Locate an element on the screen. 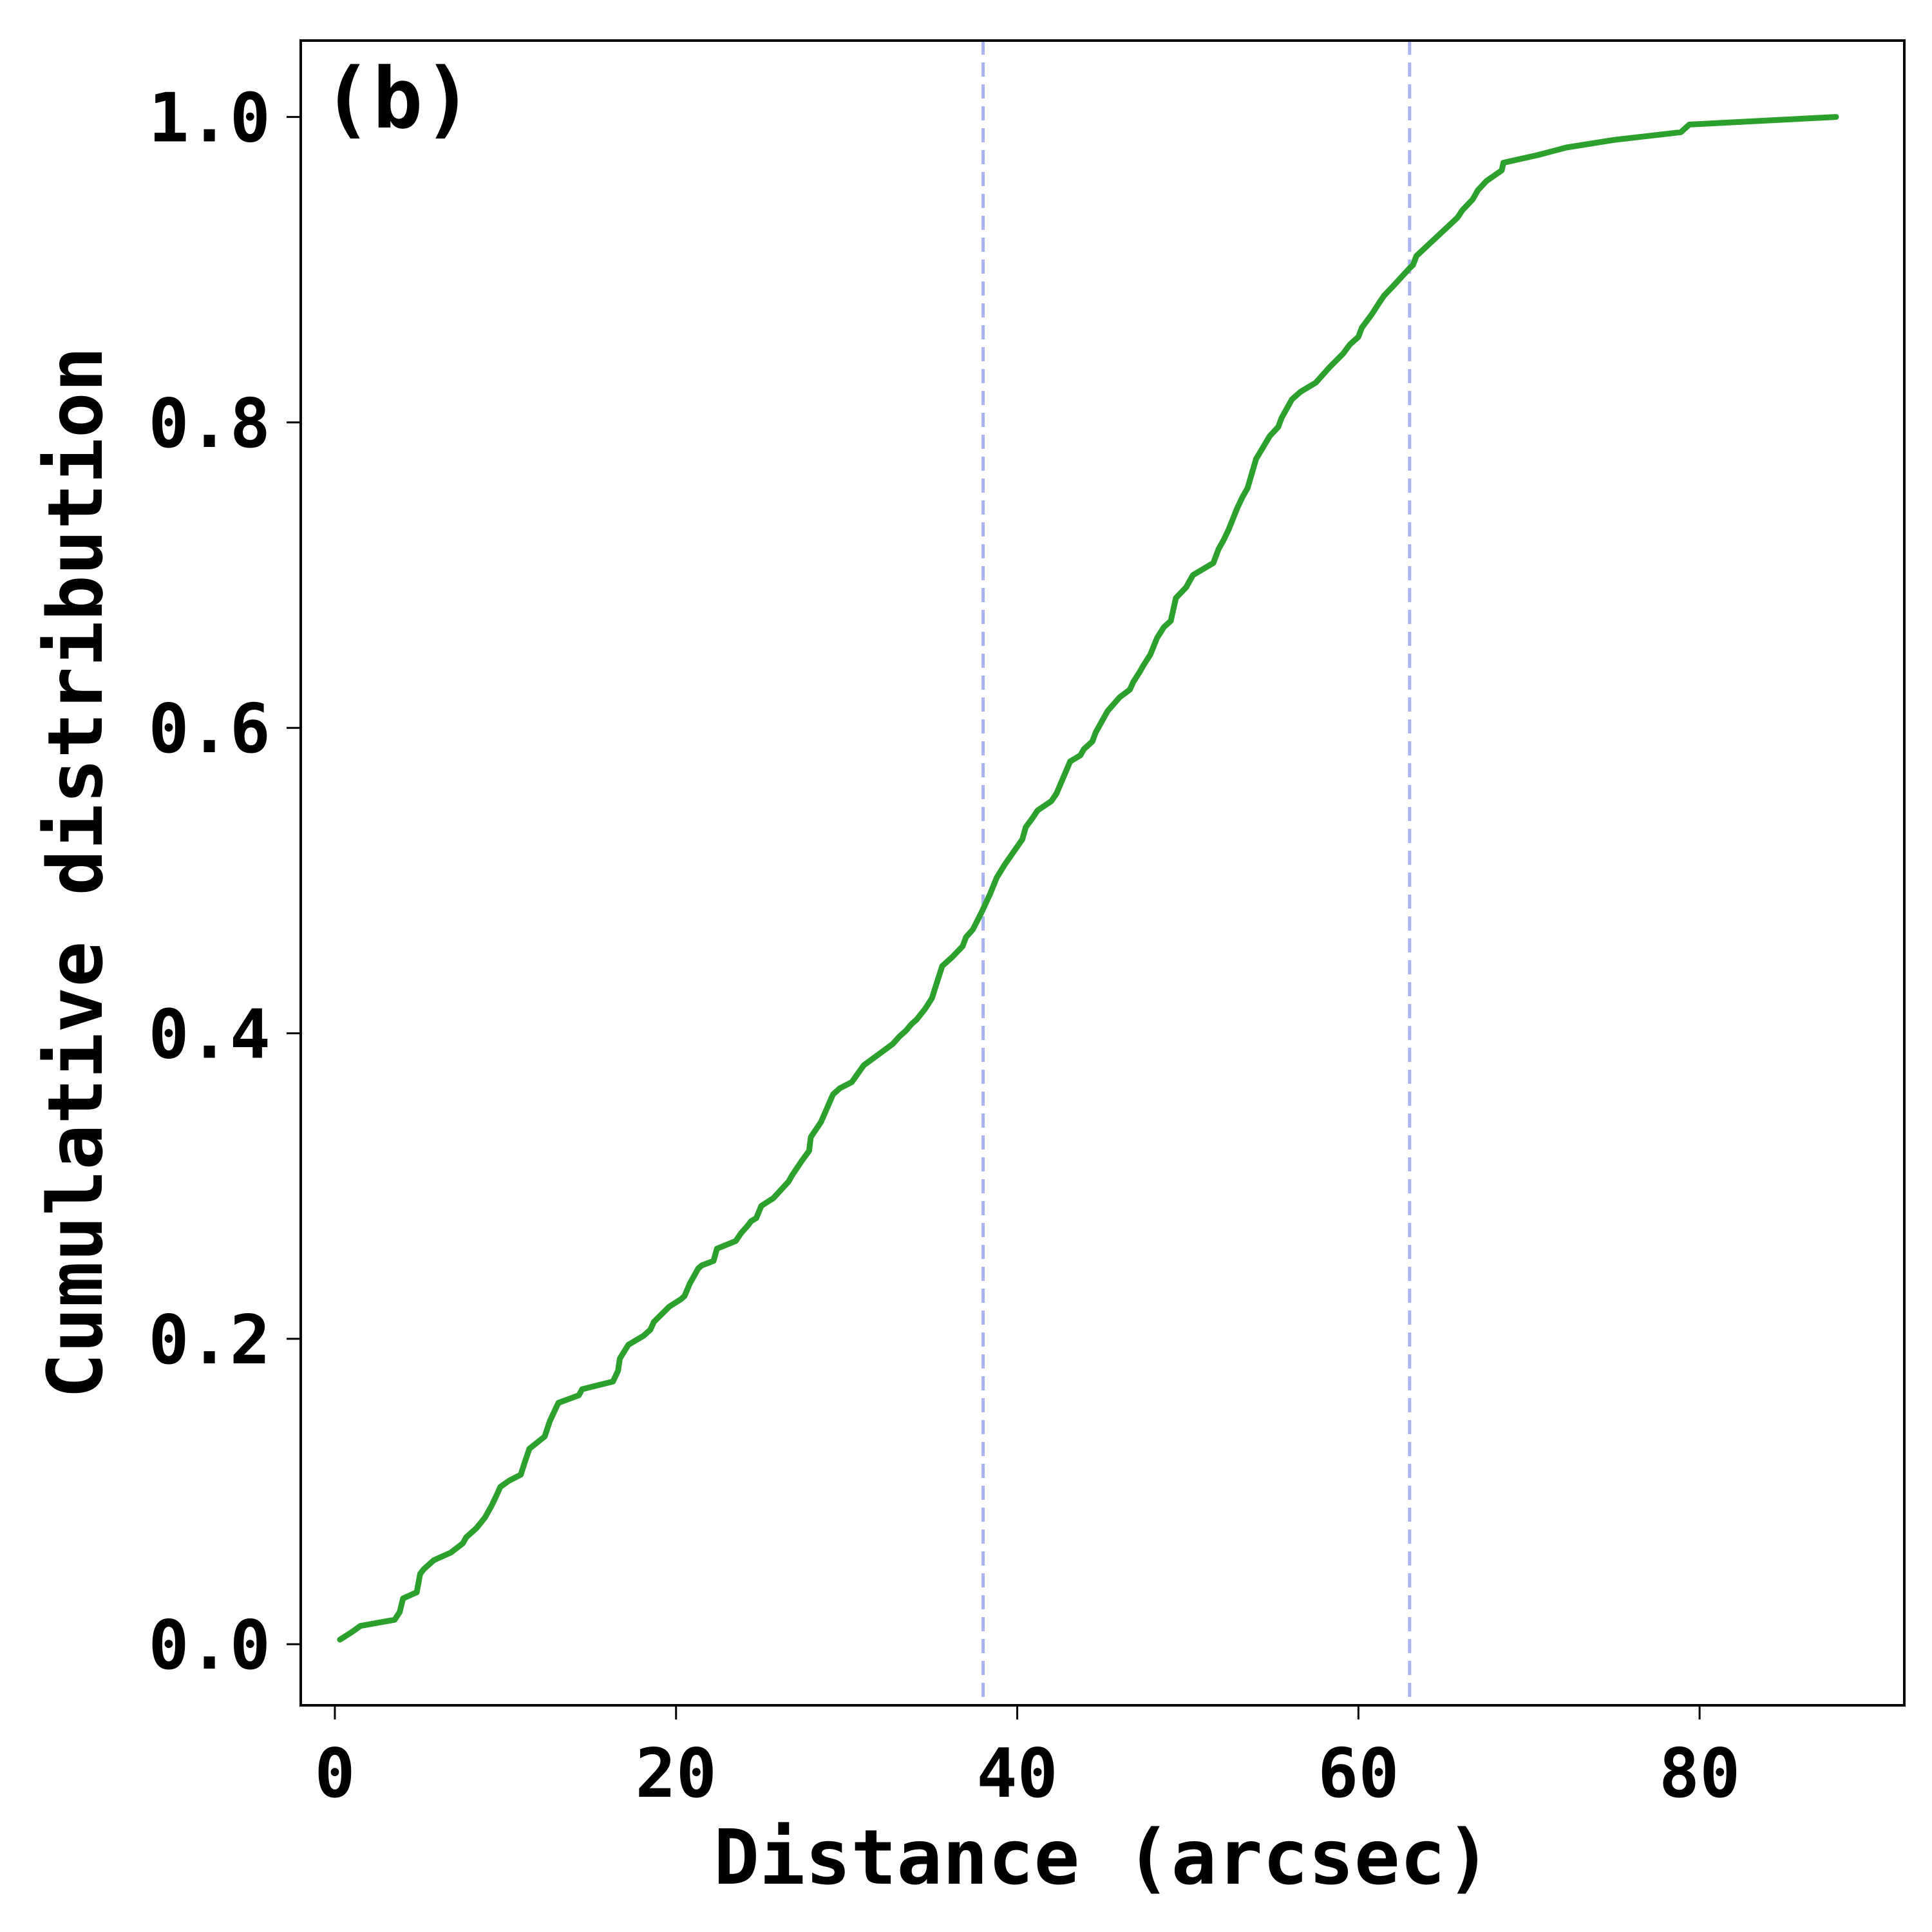  y-tick-label: 0.8 is located at coordinates (209, 423).